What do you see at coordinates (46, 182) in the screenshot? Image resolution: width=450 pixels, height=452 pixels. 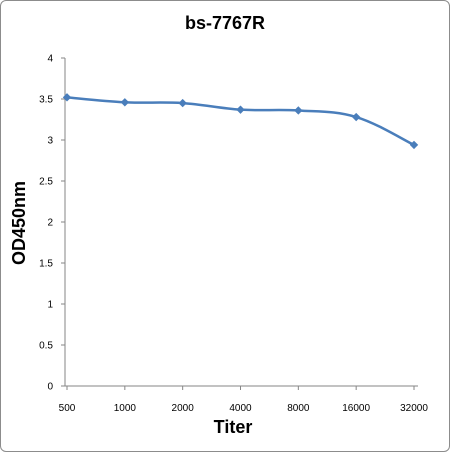 I see `y-tick-label: 2.5` at bounding box center [46, 182].